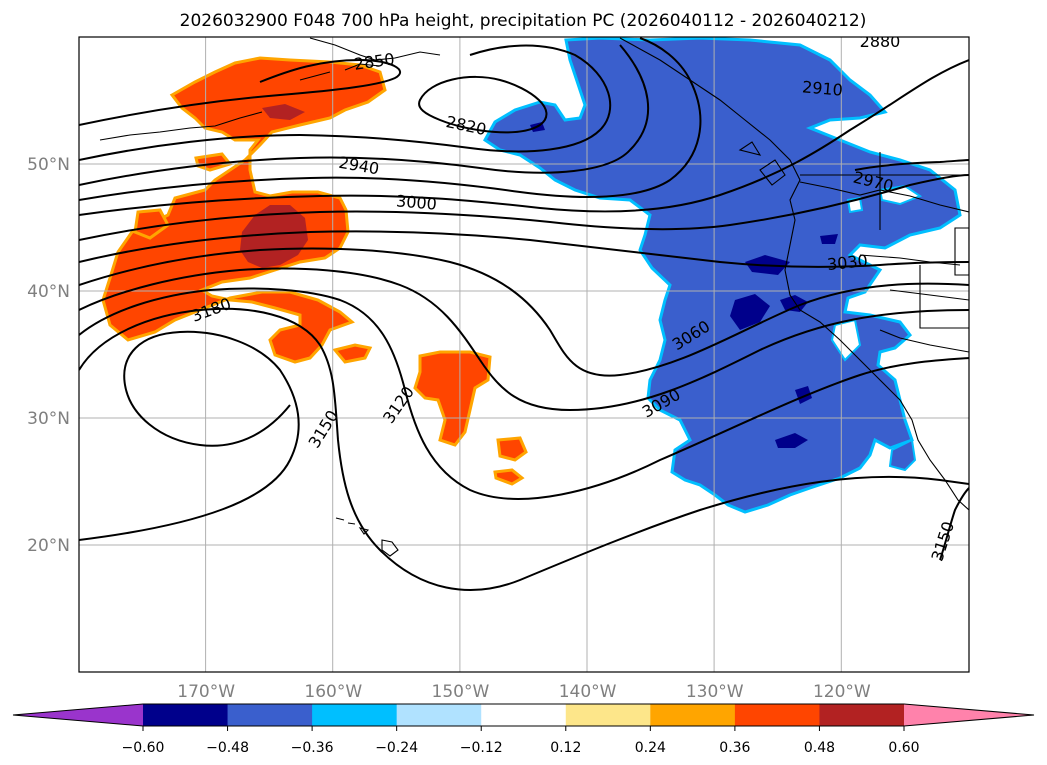 Image resolution: width=1047 pixels, height=765 pixels. What do you see at coordinates (588, 692) in the screenshot?
I see `x-tick-label: 140°W` at bounding box center [588, 692].